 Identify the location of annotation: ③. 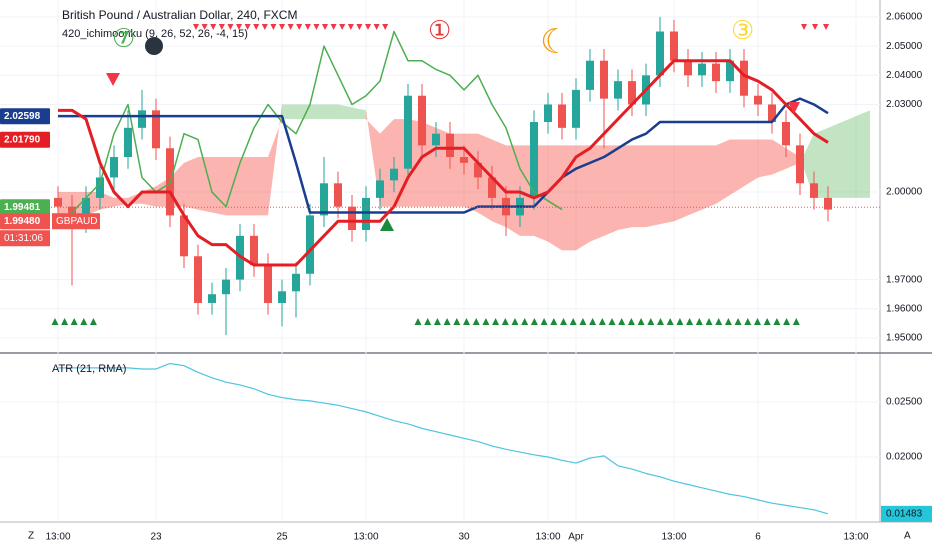
(742, 30).